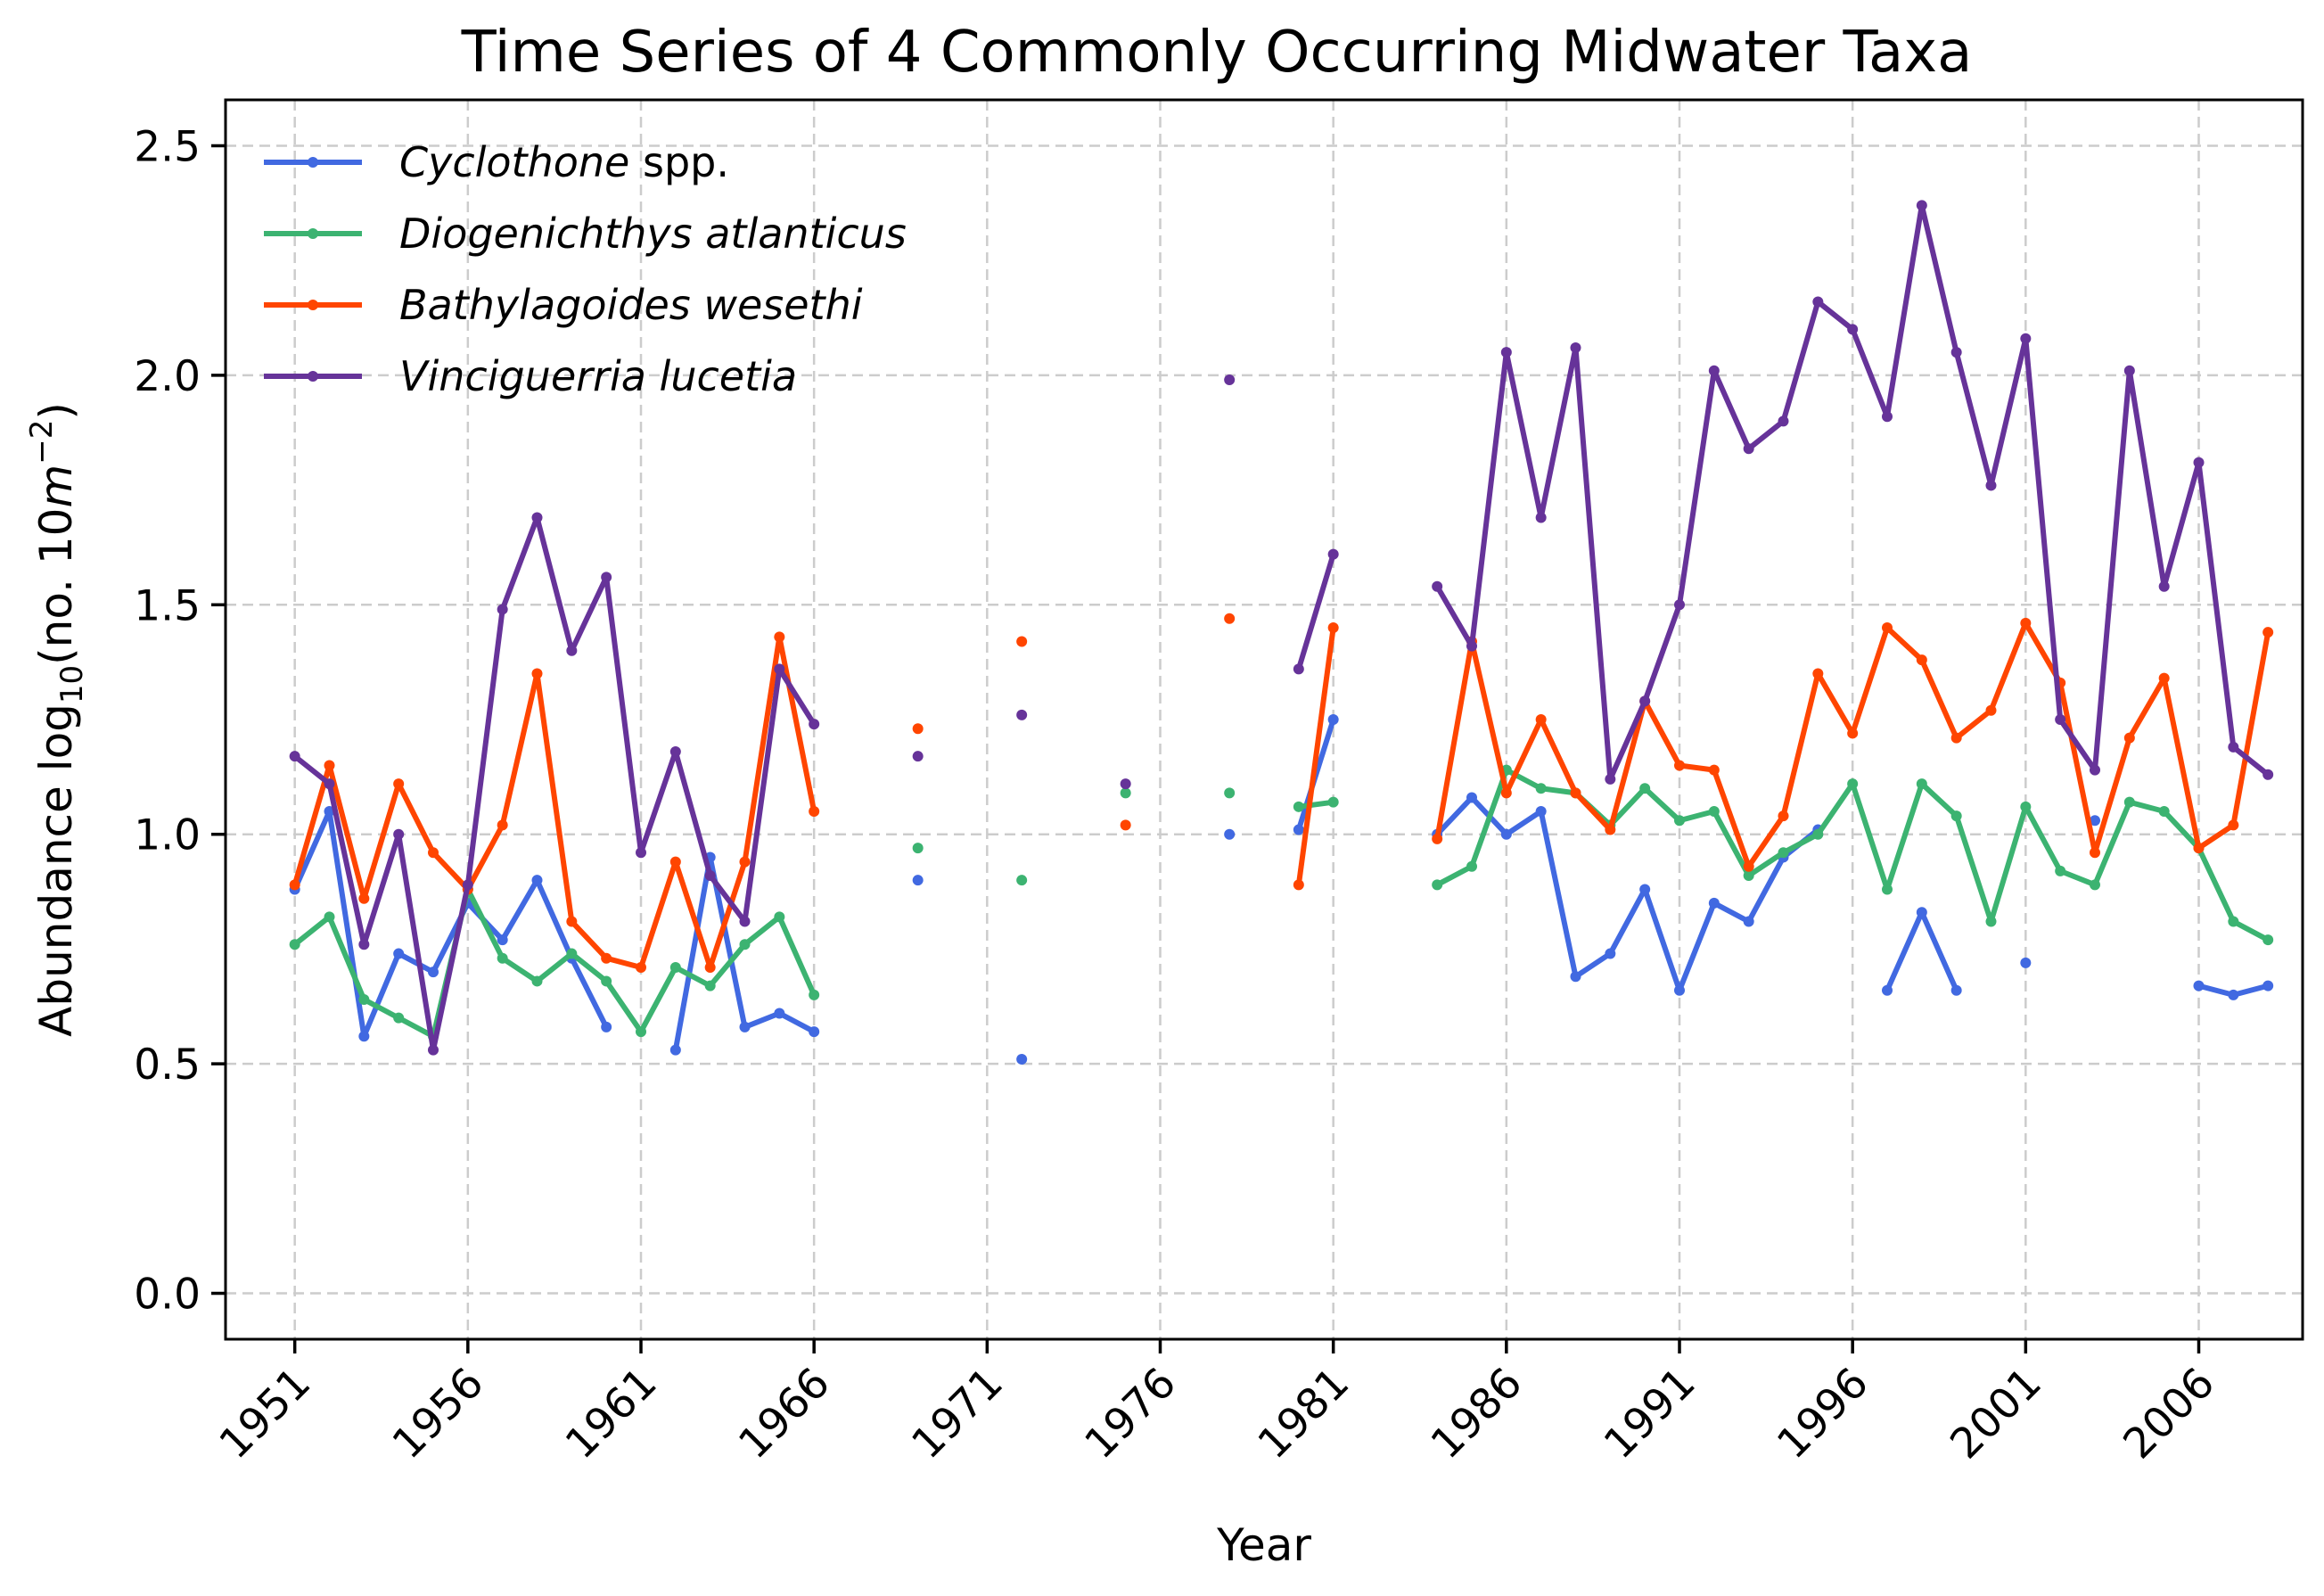 Image resolution: width=2324 pixels, height=1596 pixels. I want to click on y-tick-label: 1.5, so click(167, 605).